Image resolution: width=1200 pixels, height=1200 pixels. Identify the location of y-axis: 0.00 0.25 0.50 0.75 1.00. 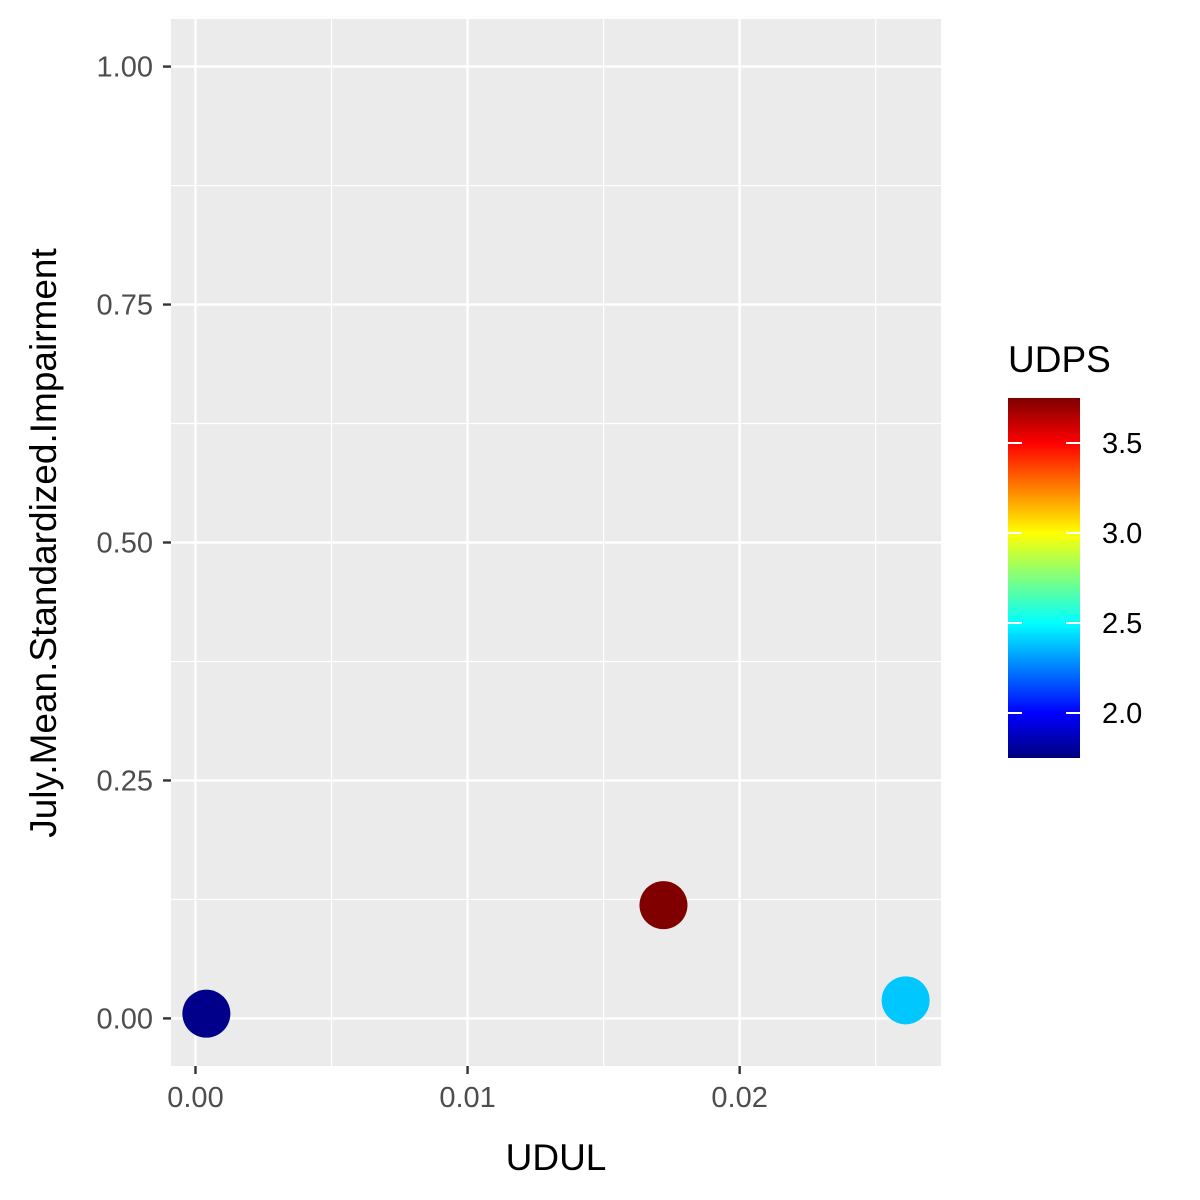
(134, 543).